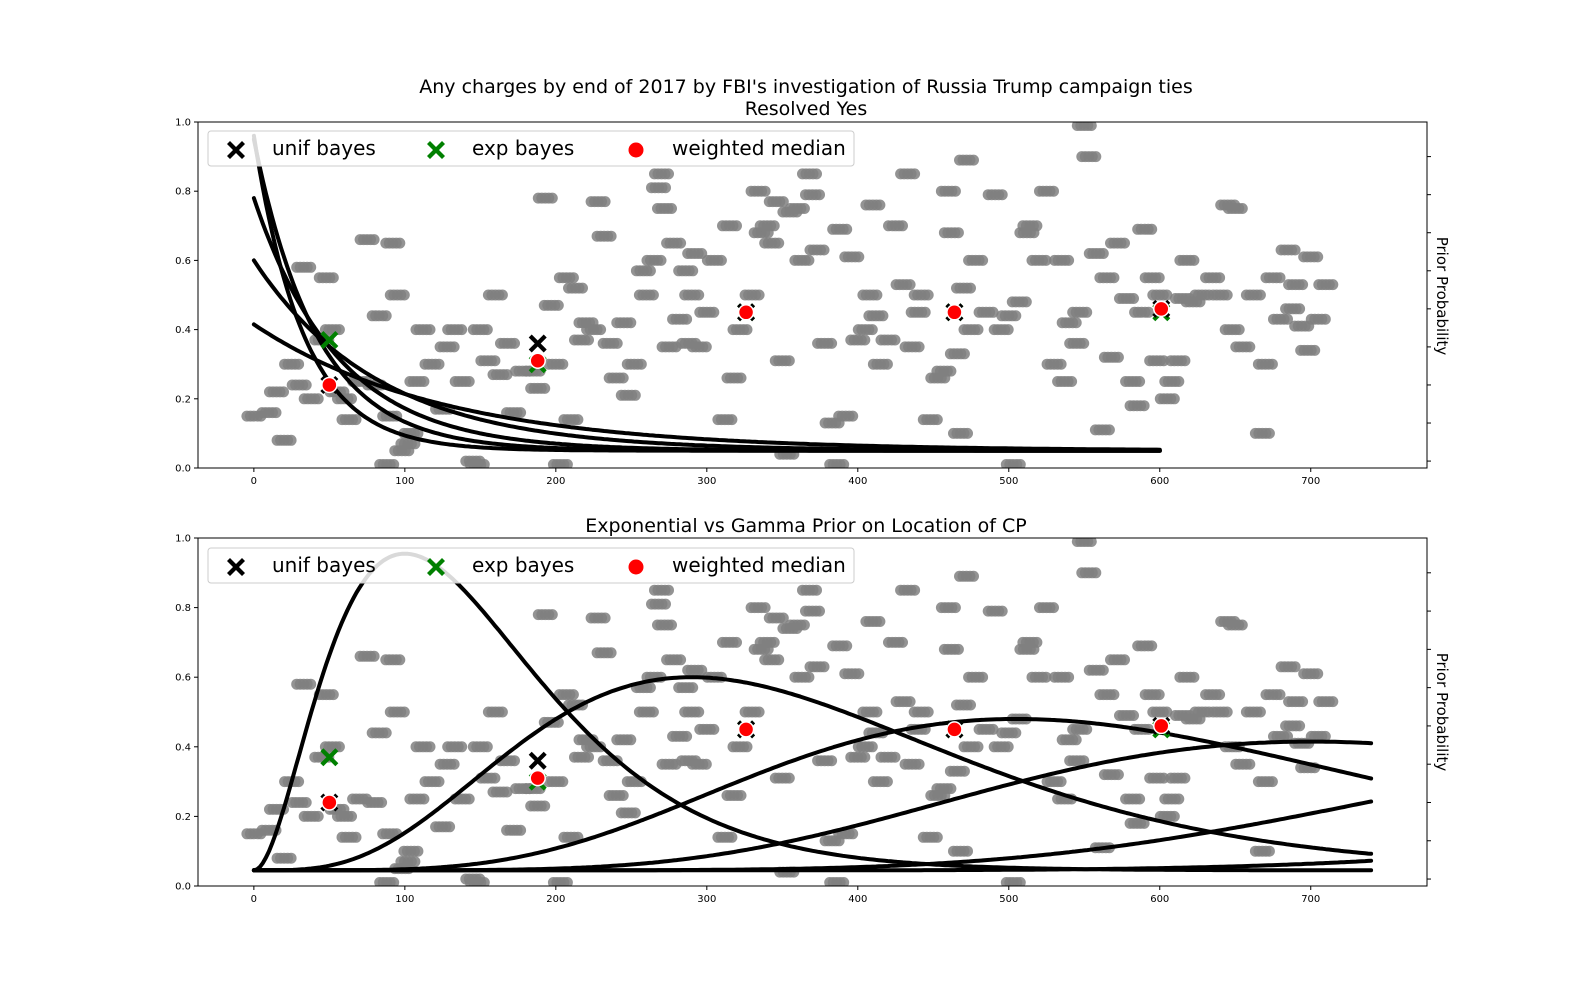 The image size is (1584, 1008). I want to click on bottom-x-tick-label: 500, so click(1008, 899).